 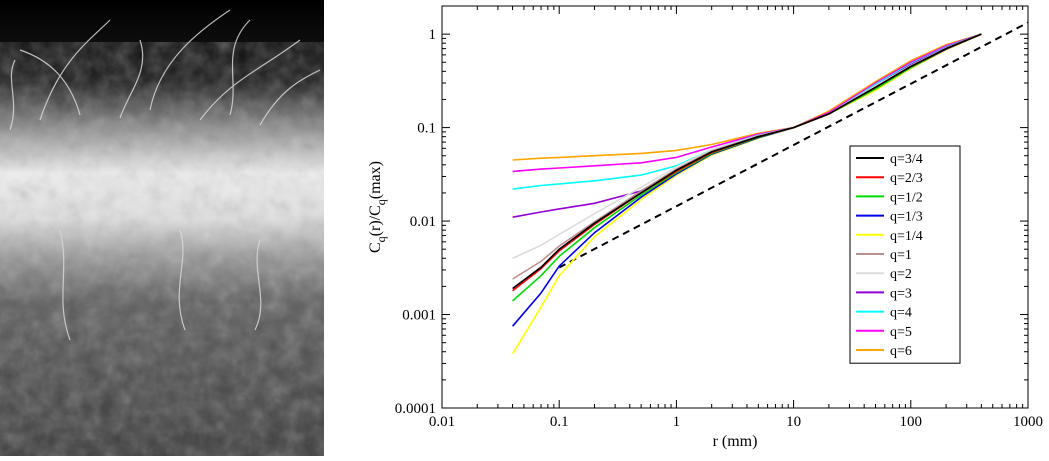 What do you see at coordinates (901, 313) in the screenshot?
I see `legend-label: q=4` at bounding box center [901, 313].